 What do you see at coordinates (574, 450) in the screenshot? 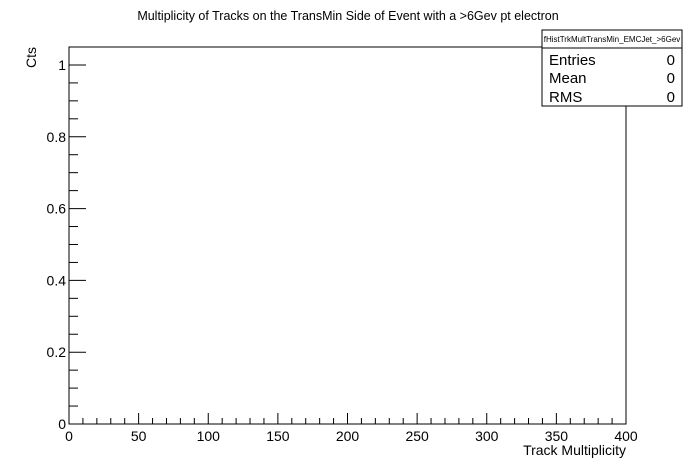
I see `x-axis-label: Track Multiplicity` at bounding box center [574, 450].